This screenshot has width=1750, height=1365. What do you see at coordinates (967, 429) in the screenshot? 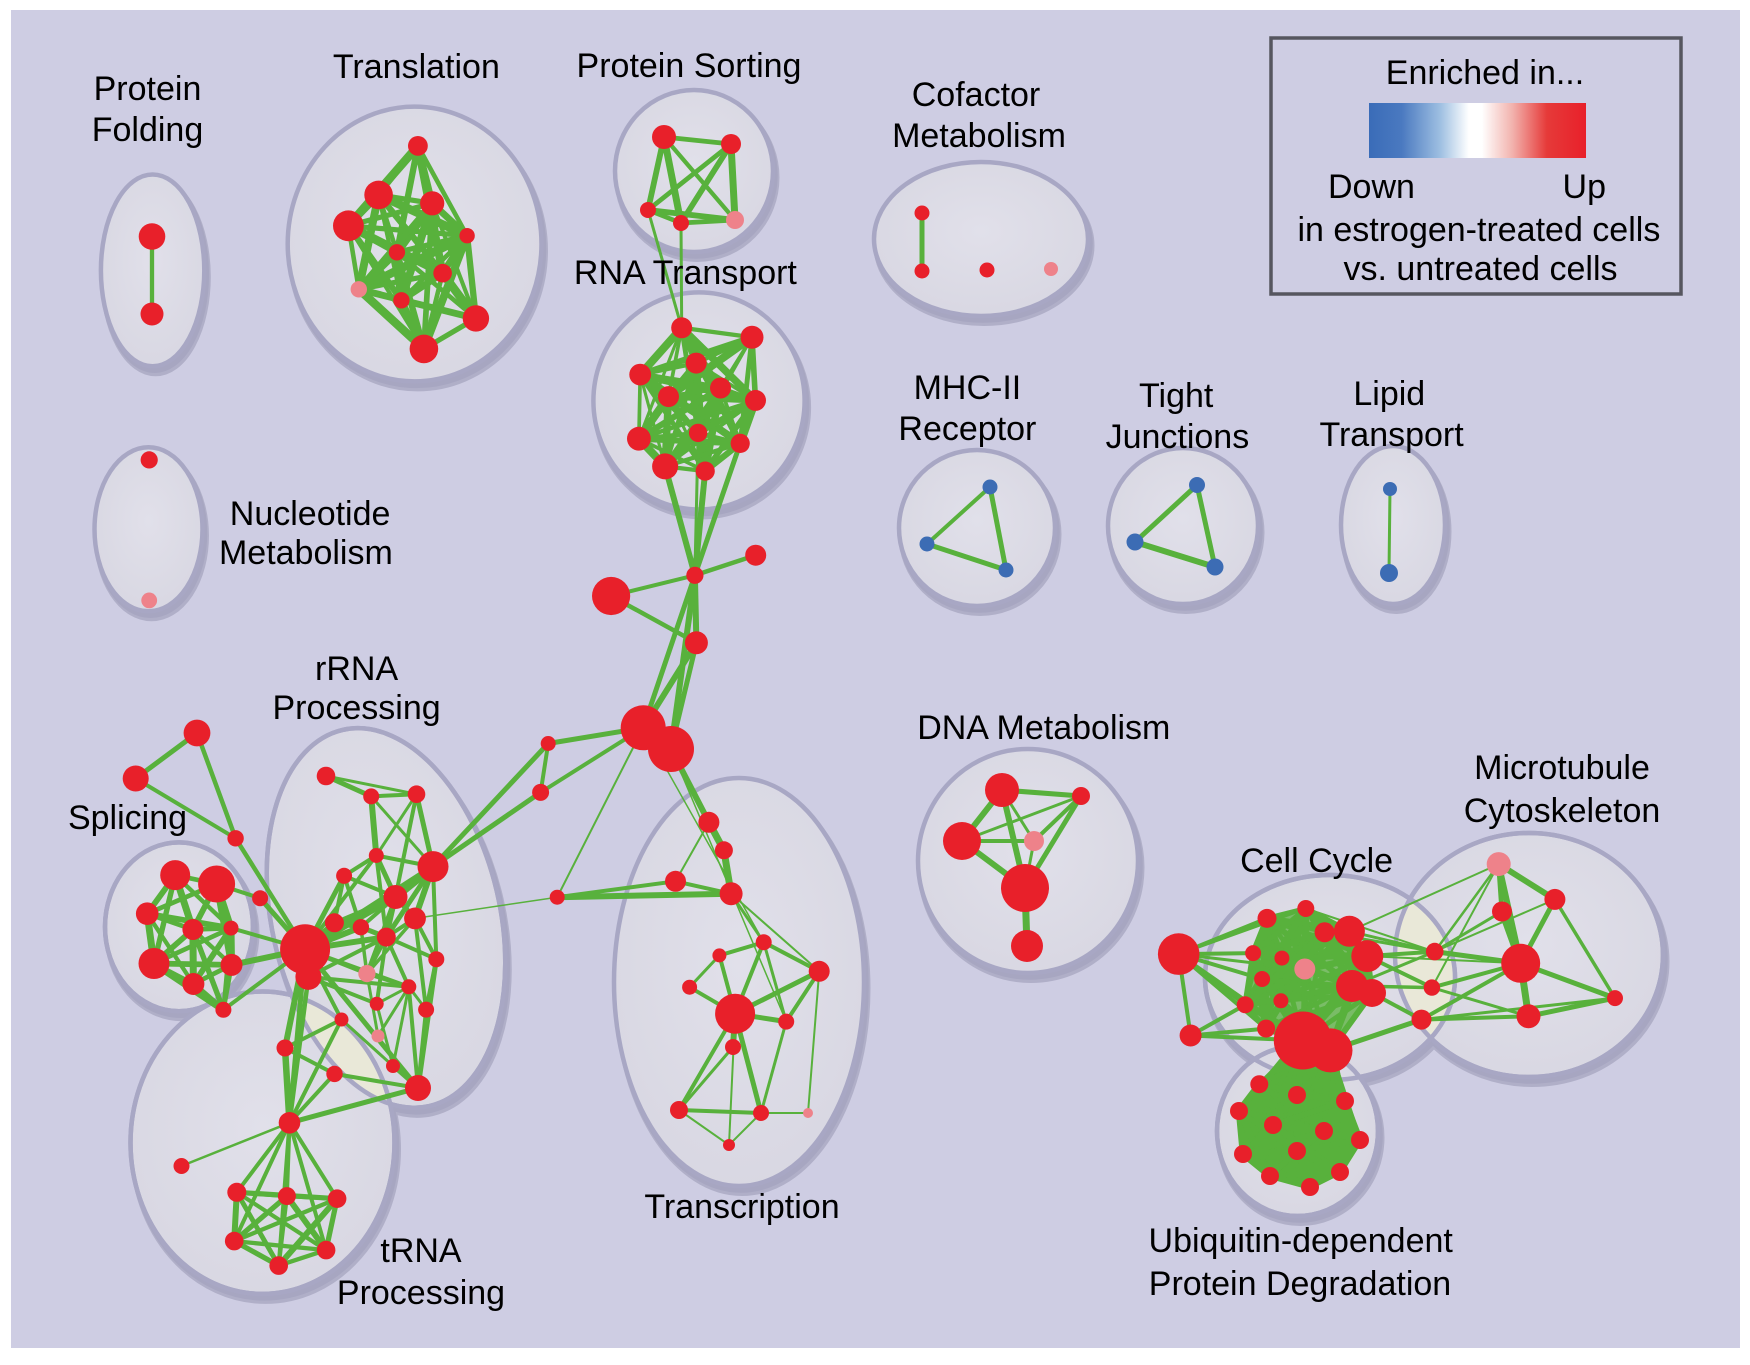
I see `svg-text: Receptor` at bounding box center [967, 429].